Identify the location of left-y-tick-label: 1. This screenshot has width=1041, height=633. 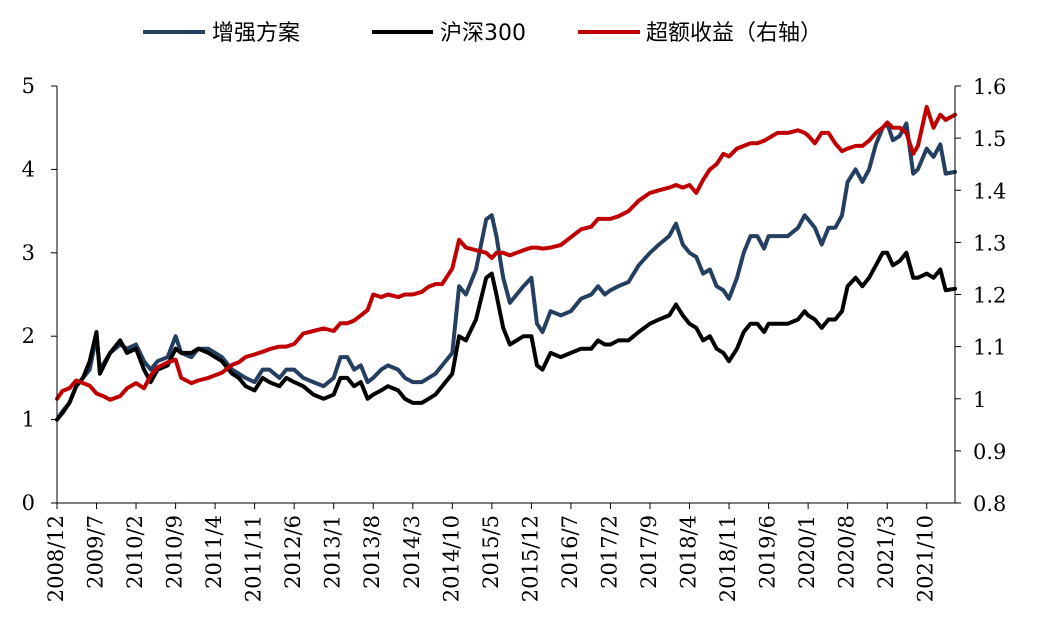
(28, 420).